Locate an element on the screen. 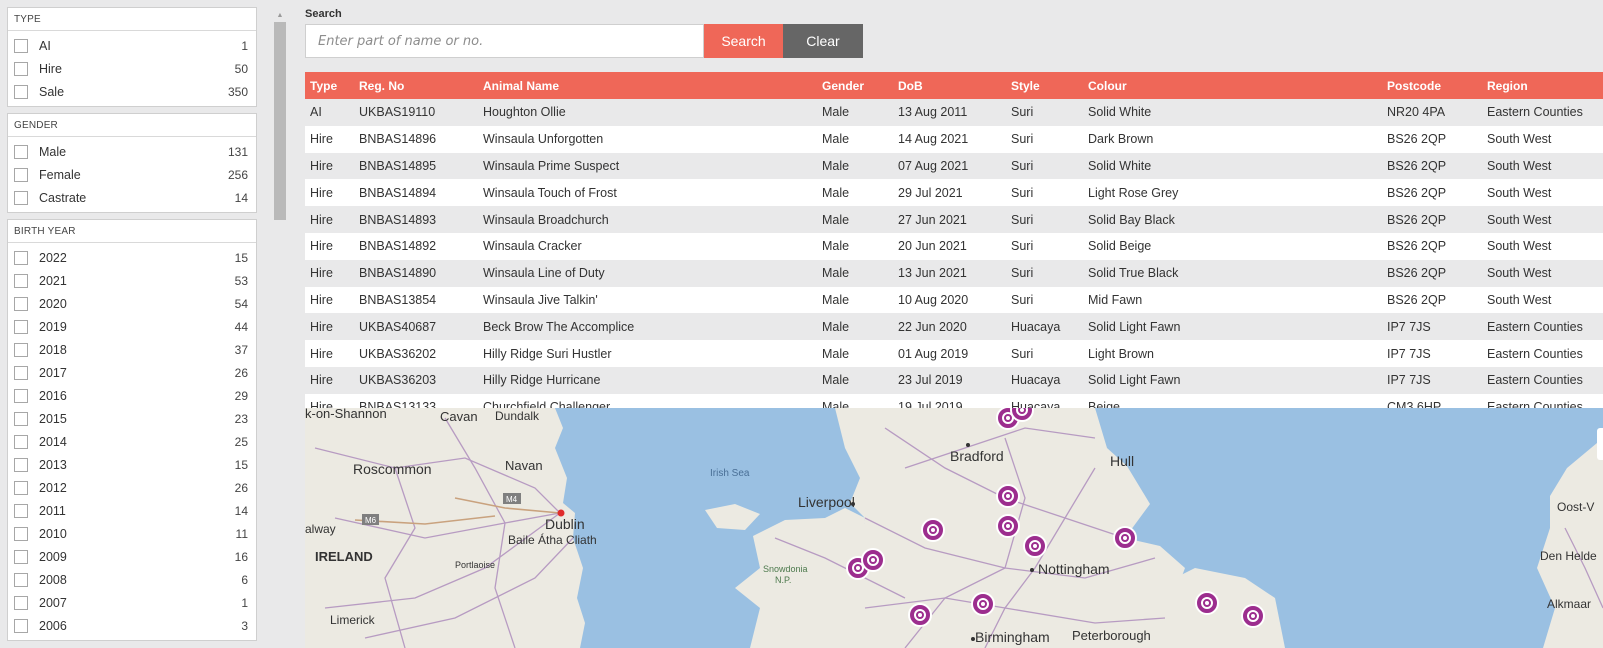 Image resolution: width=1603 pixels, height=648 pixels. filter-option-birth-year: 2008 6 is located at coordinates (132, 579).